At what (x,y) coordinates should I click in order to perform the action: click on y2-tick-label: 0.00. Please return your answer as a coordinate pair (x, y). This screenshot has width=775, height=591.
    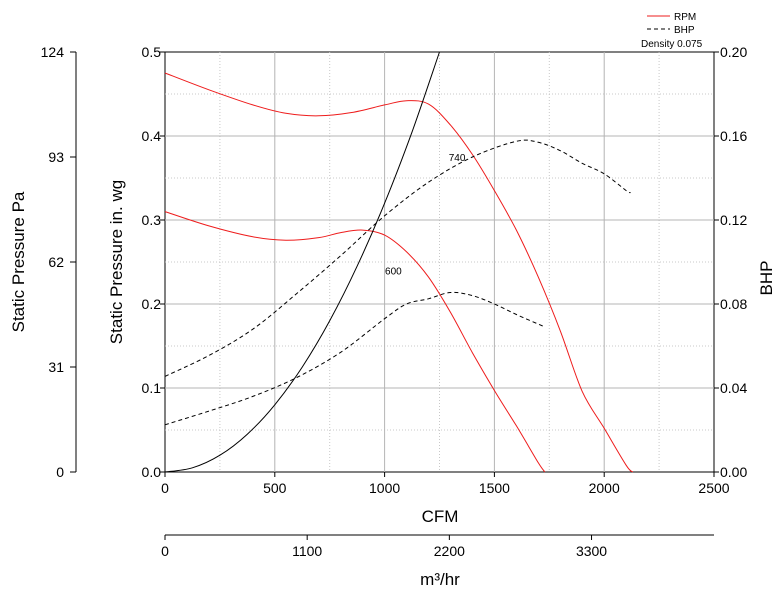
    Looking at the image, I should click on (733, 472).